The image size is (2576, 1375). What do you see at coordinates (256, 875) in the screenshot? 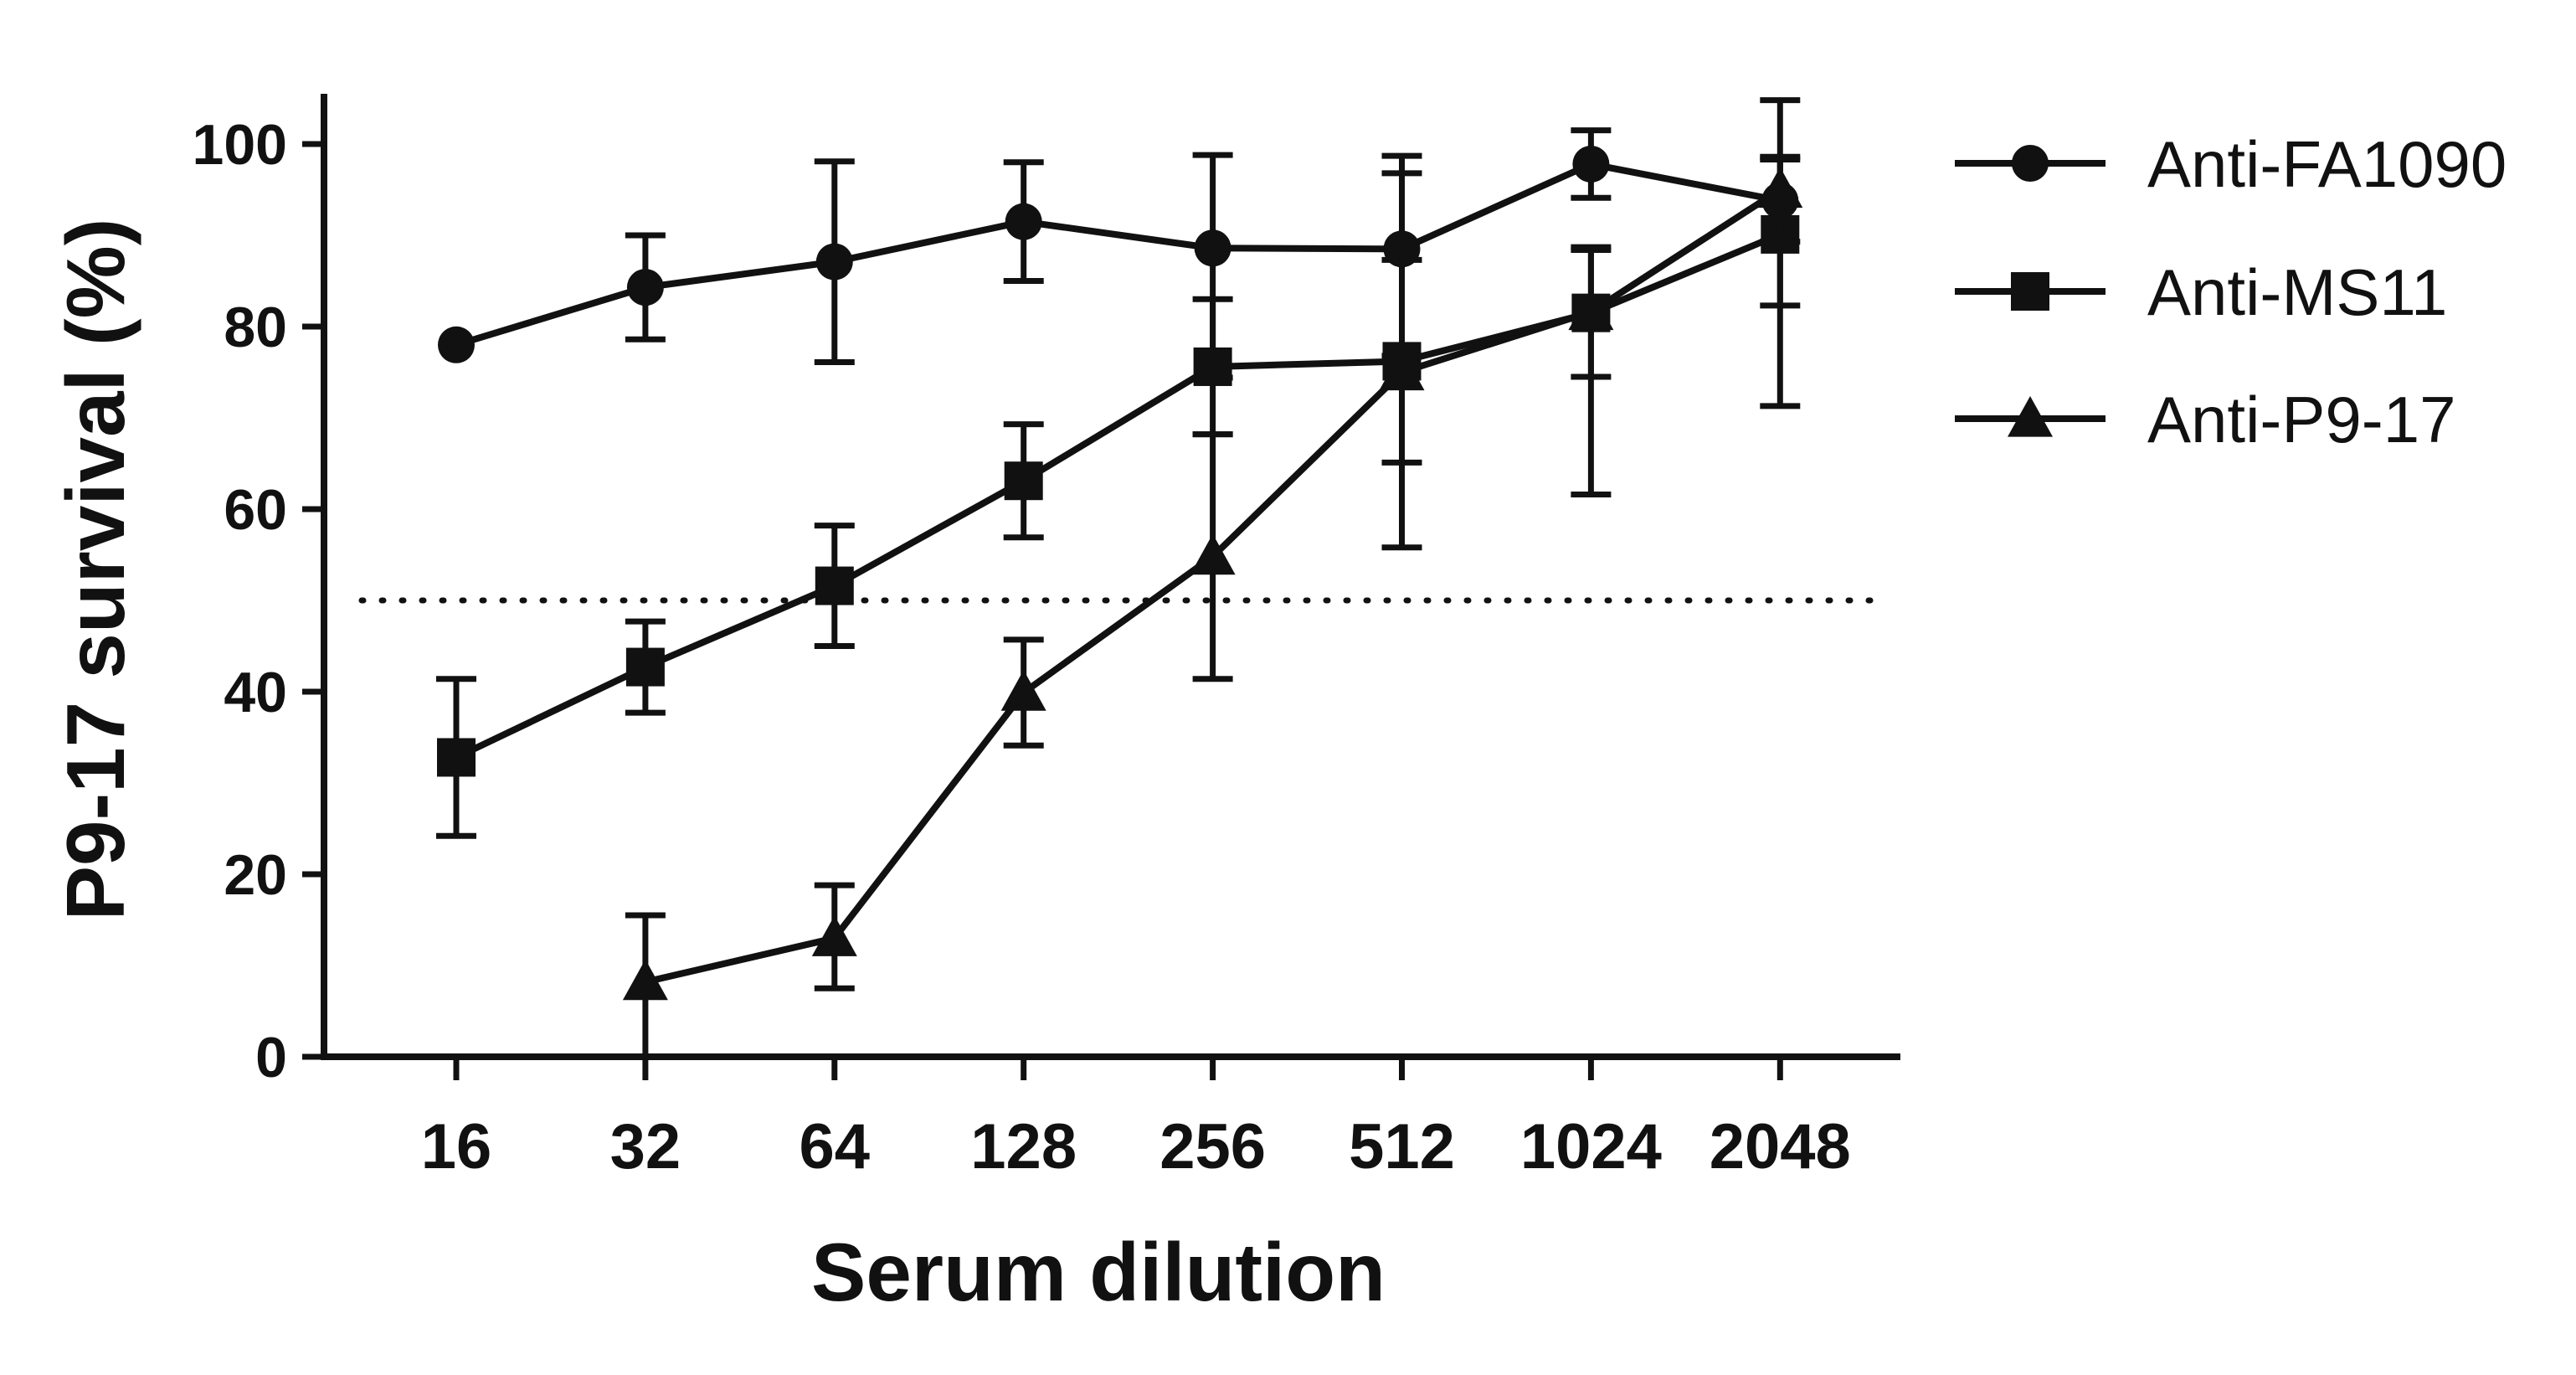
I see `y-tick-label: 20` at bounding box center [256, 875].